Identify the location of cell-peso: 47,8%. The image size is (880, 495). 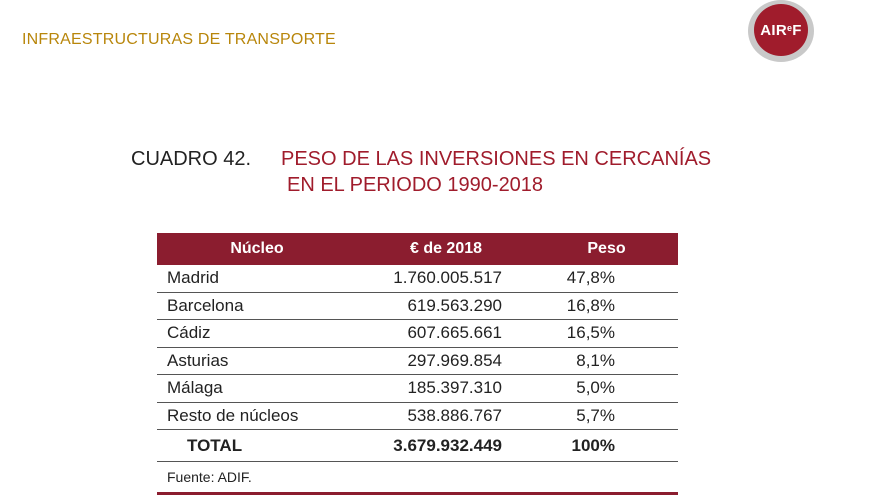
(606, 279).